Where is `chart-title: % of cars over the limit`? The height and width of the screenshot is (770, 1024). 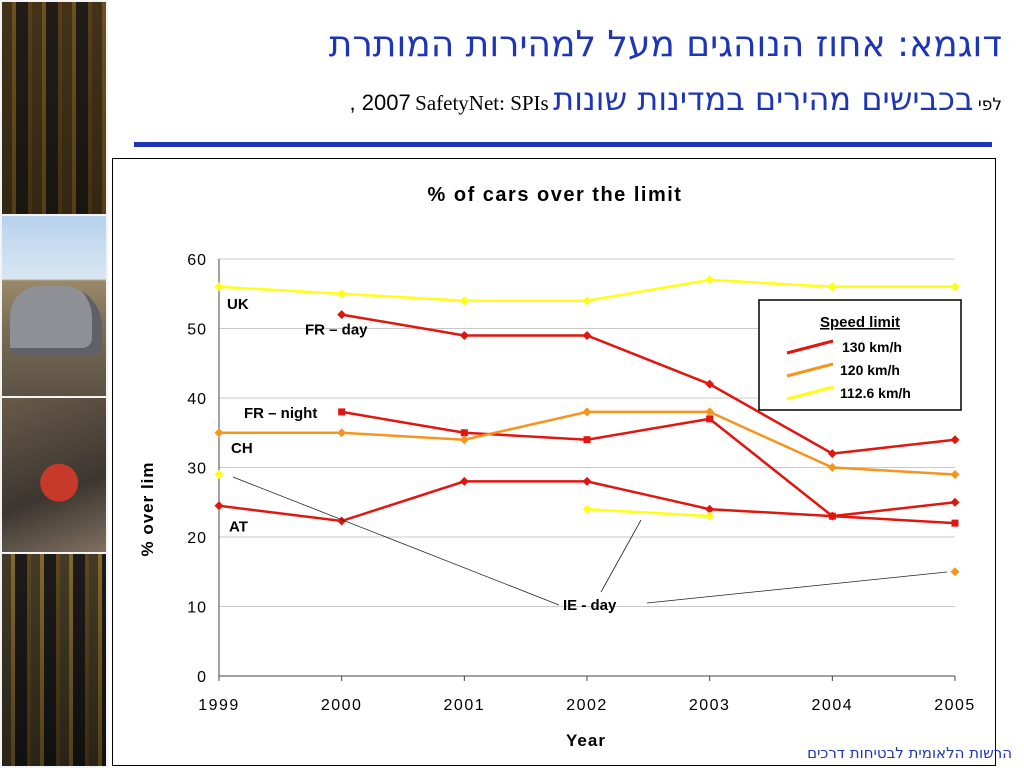
chart-title: % of cars over the limit is located at coordinates (555, 195).